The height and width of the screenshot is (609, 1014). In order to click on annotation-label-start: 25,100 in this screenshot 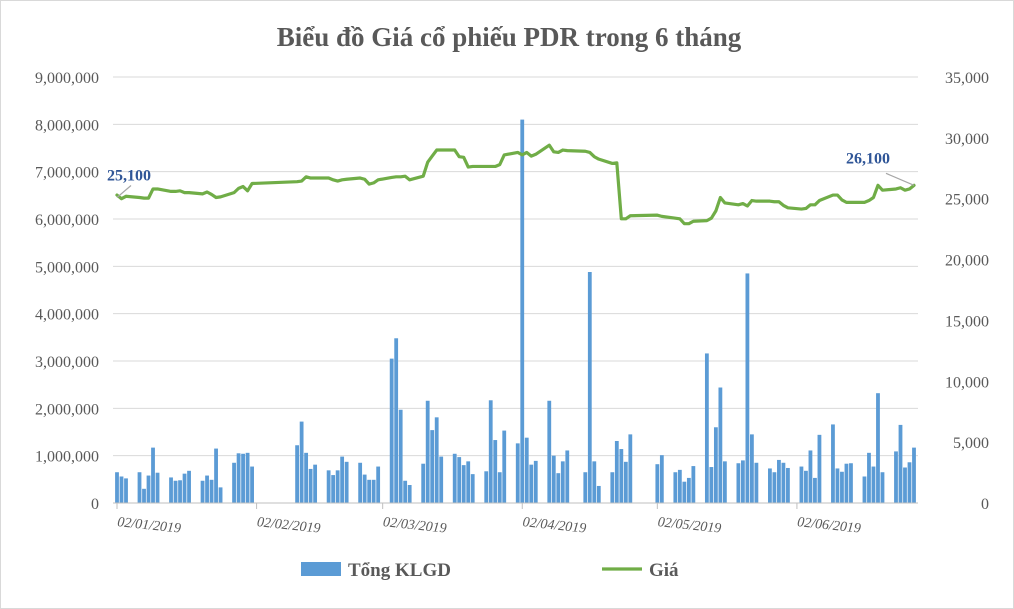, I will do `click(129, 175)`.